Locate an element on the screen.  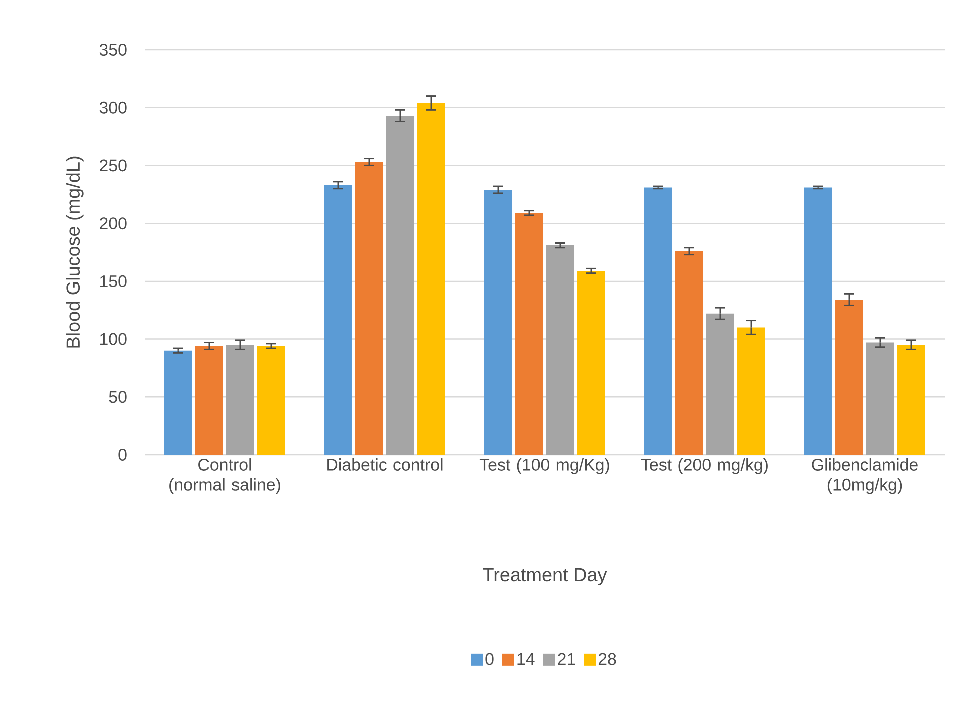
legend-label: 28 is located at coordinates (607, 659).